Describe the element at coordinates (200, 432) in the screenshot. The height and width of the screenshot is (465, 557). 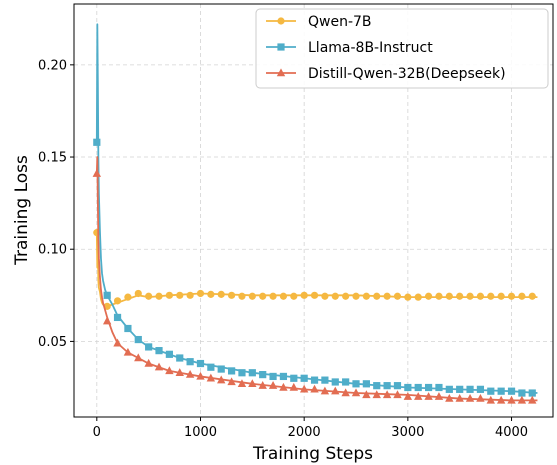
I see `x-tick-label: 1000` at that location.